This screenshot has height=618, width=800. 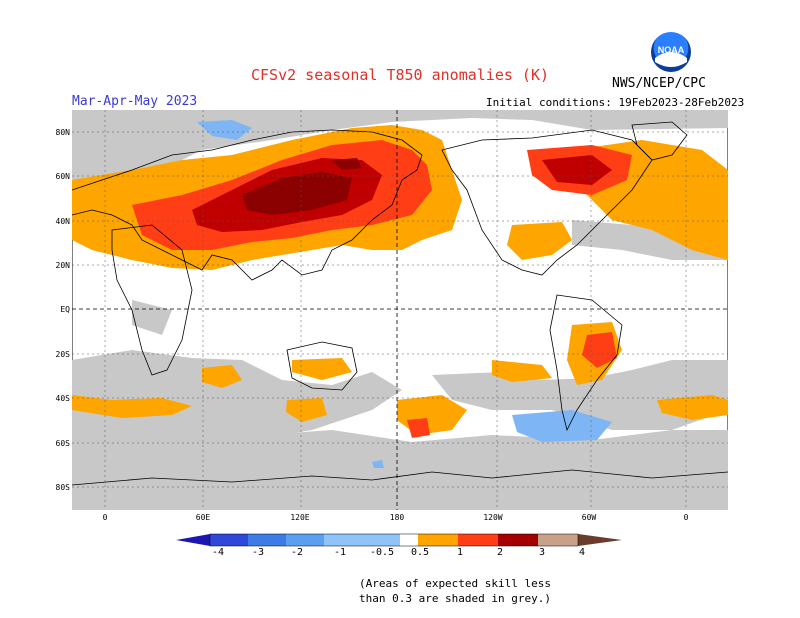 What do you see at coordinates (420, 552) in the screenshot?
I see `colorbar-label: 0.5` at bounding box center [420, 552].